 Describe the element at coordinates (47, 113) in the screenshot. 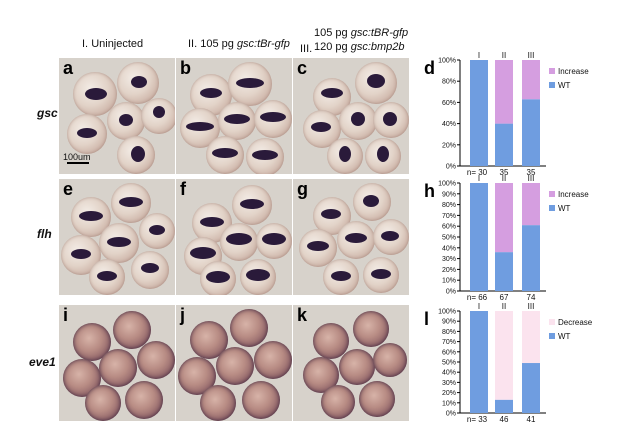

I see `gene-label-gsc: gsc` at that location.